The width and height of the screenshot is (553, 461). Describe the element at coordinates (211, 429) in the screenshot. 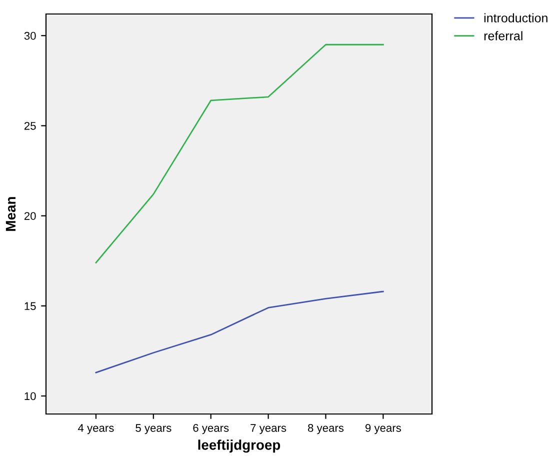

I see `x-tick-label: 6 years` at that location.